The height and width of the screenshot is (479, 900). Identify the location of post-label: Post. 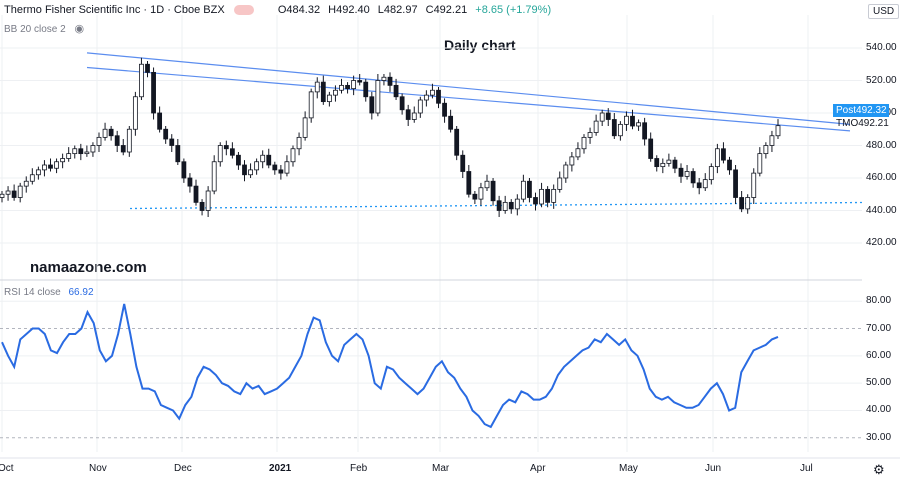
(846, 110).